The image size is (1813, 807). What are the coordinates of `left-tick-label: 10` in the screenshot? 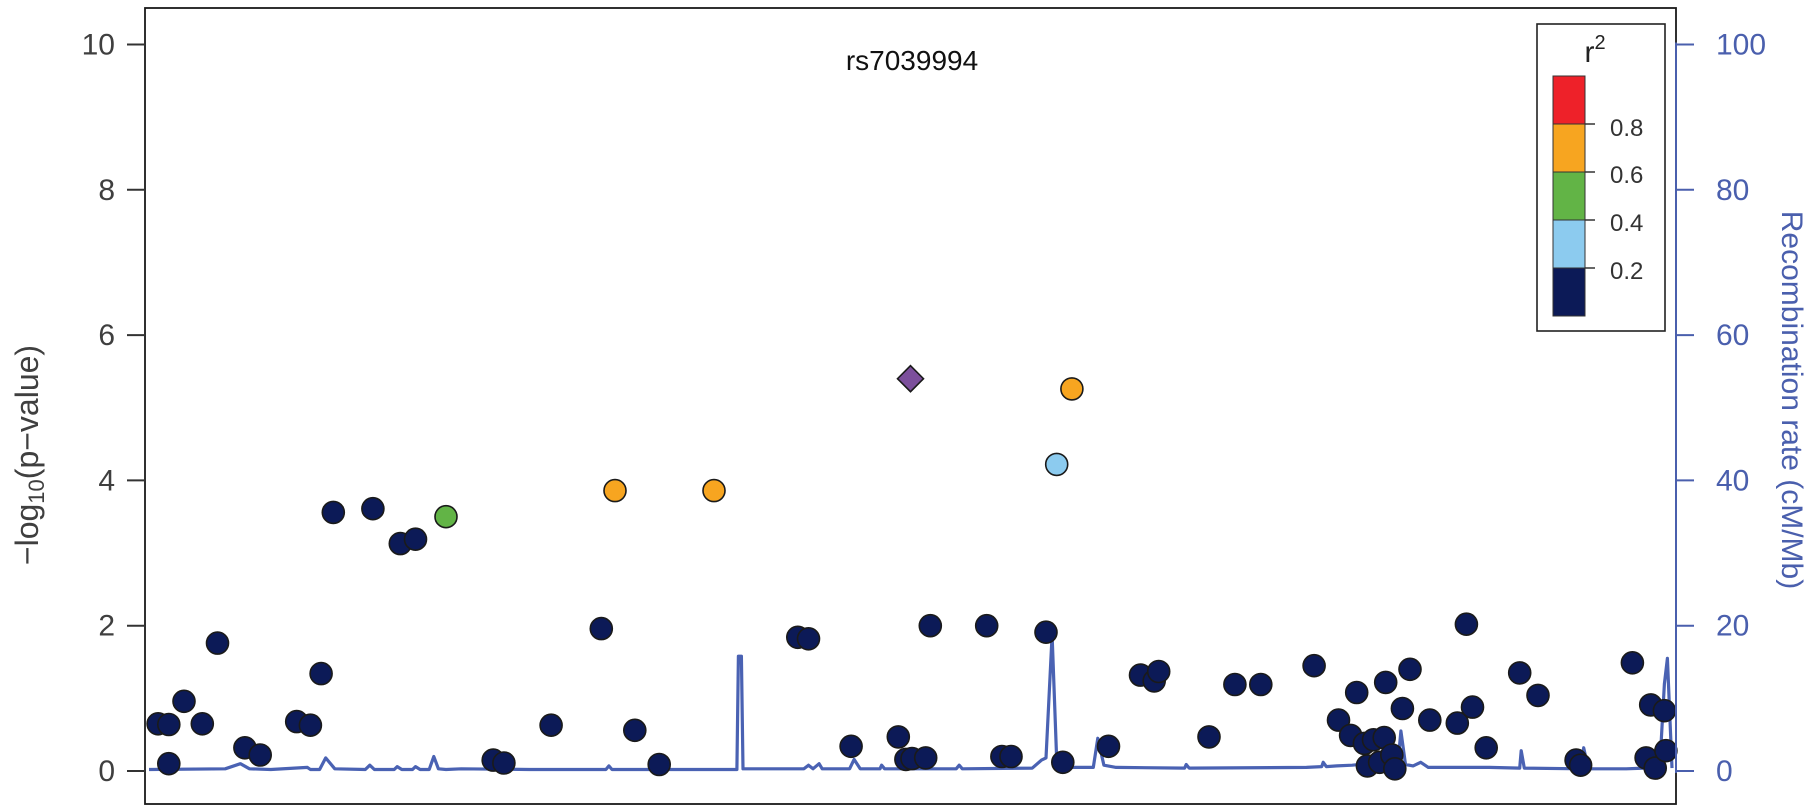 It's located at (98, 45).